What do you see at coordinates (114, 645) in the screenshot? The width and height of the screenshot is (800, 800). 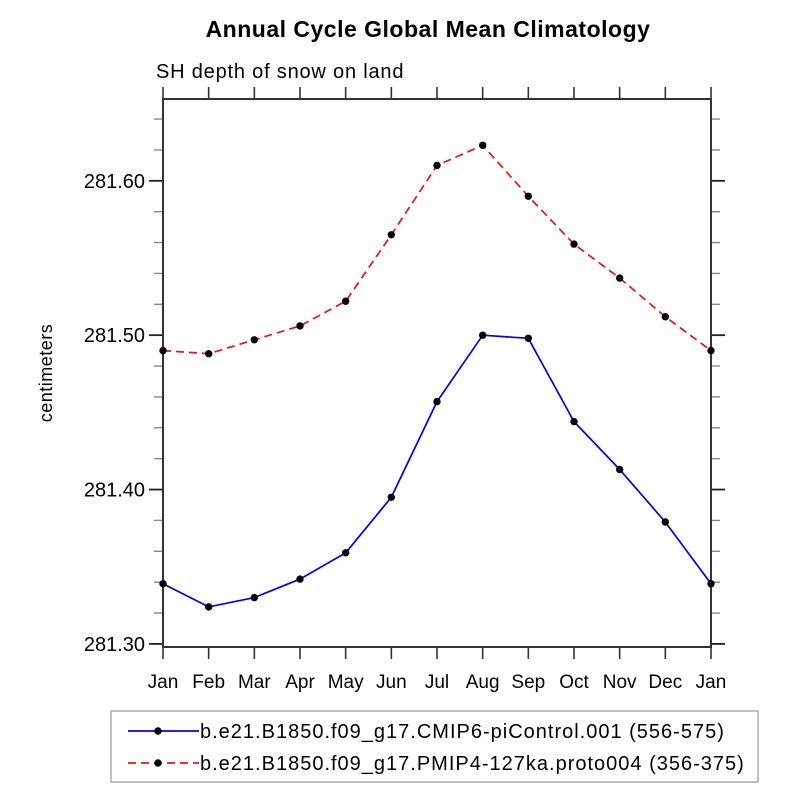 I see `y-tick-label: 281.30` at bounding box center [114, 645].